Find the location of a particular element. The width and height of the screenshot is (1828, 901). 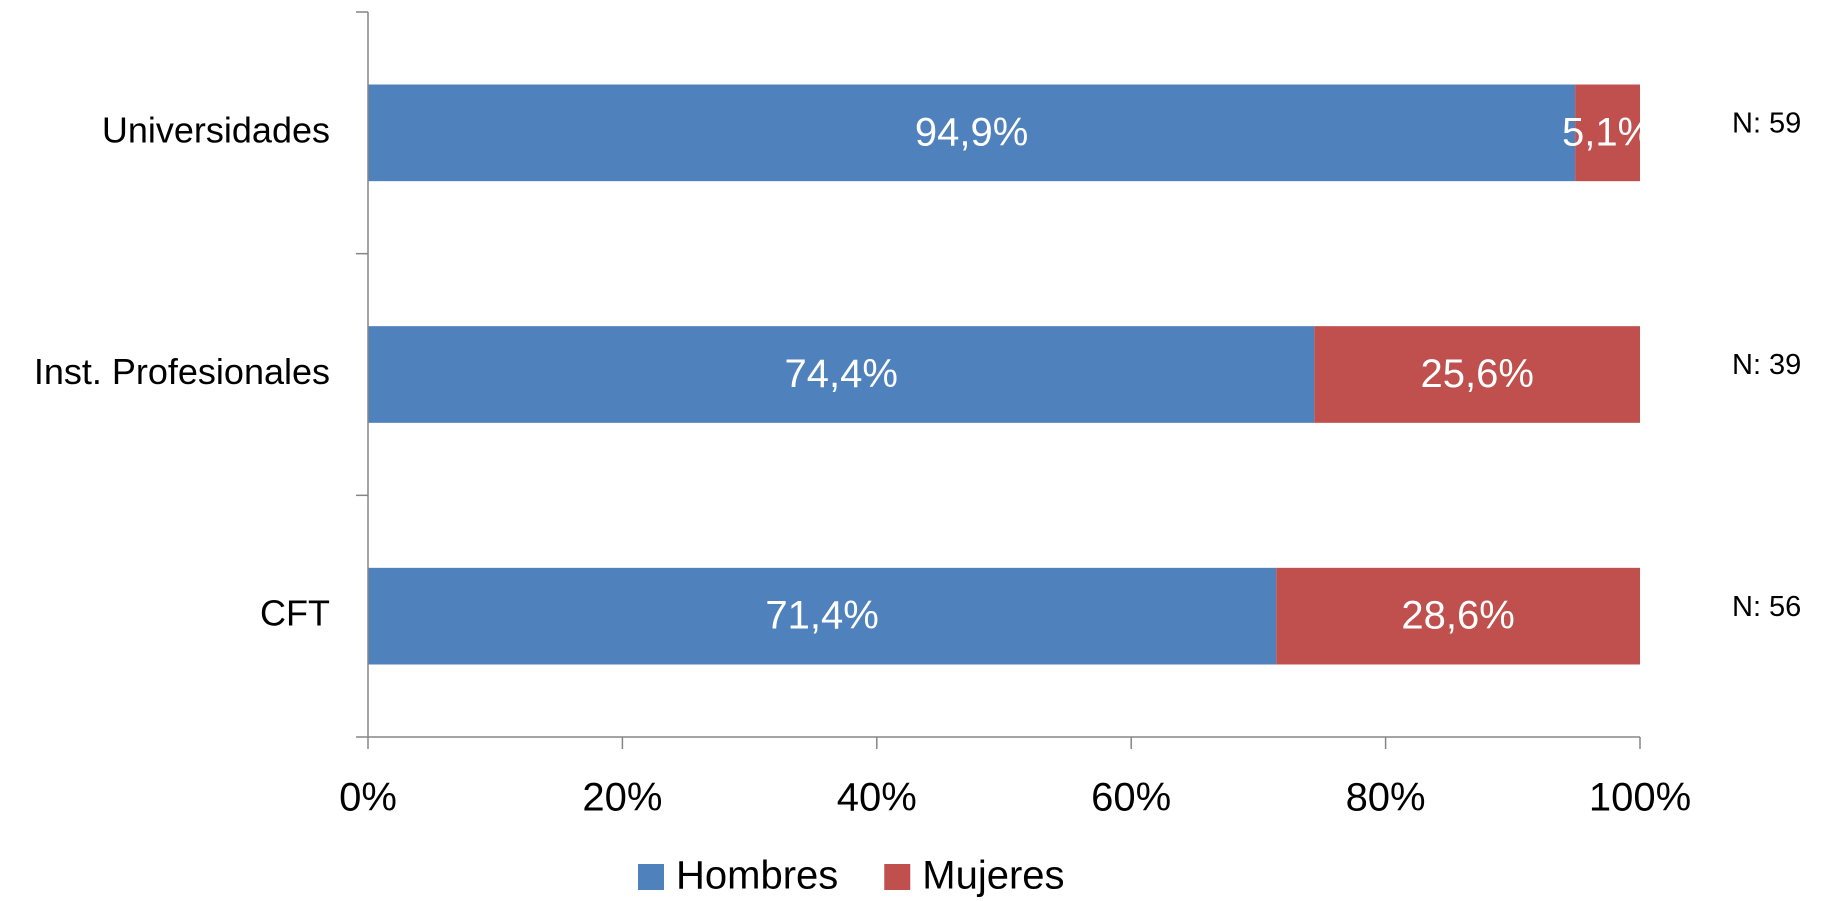

data-label: 28,6% is located at coordinates (1457, 616).